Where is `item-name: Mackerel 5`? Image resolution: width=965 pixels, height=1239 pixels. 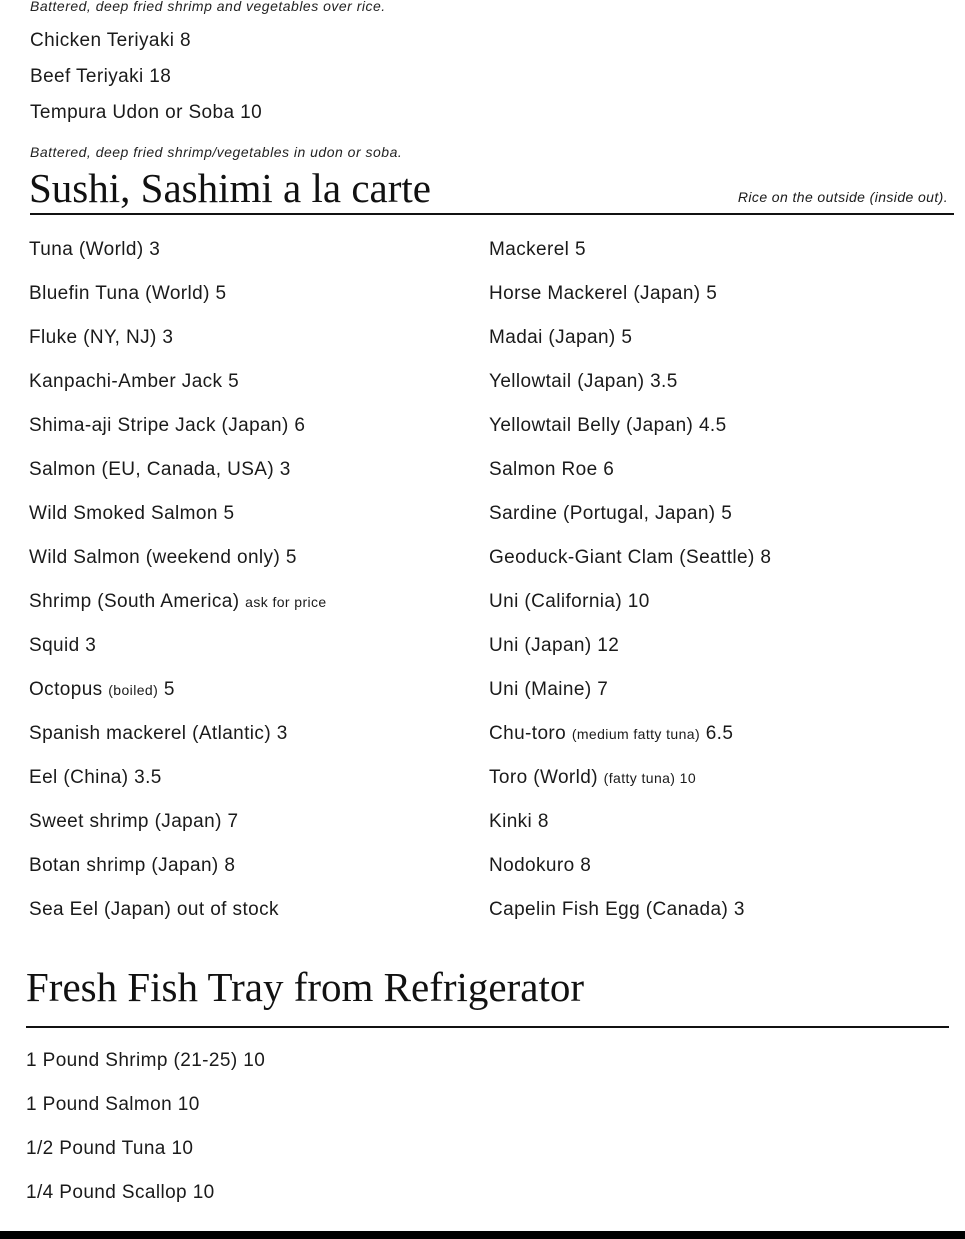
item-name: Mackerel 5 is located at coordinates (537, 249).